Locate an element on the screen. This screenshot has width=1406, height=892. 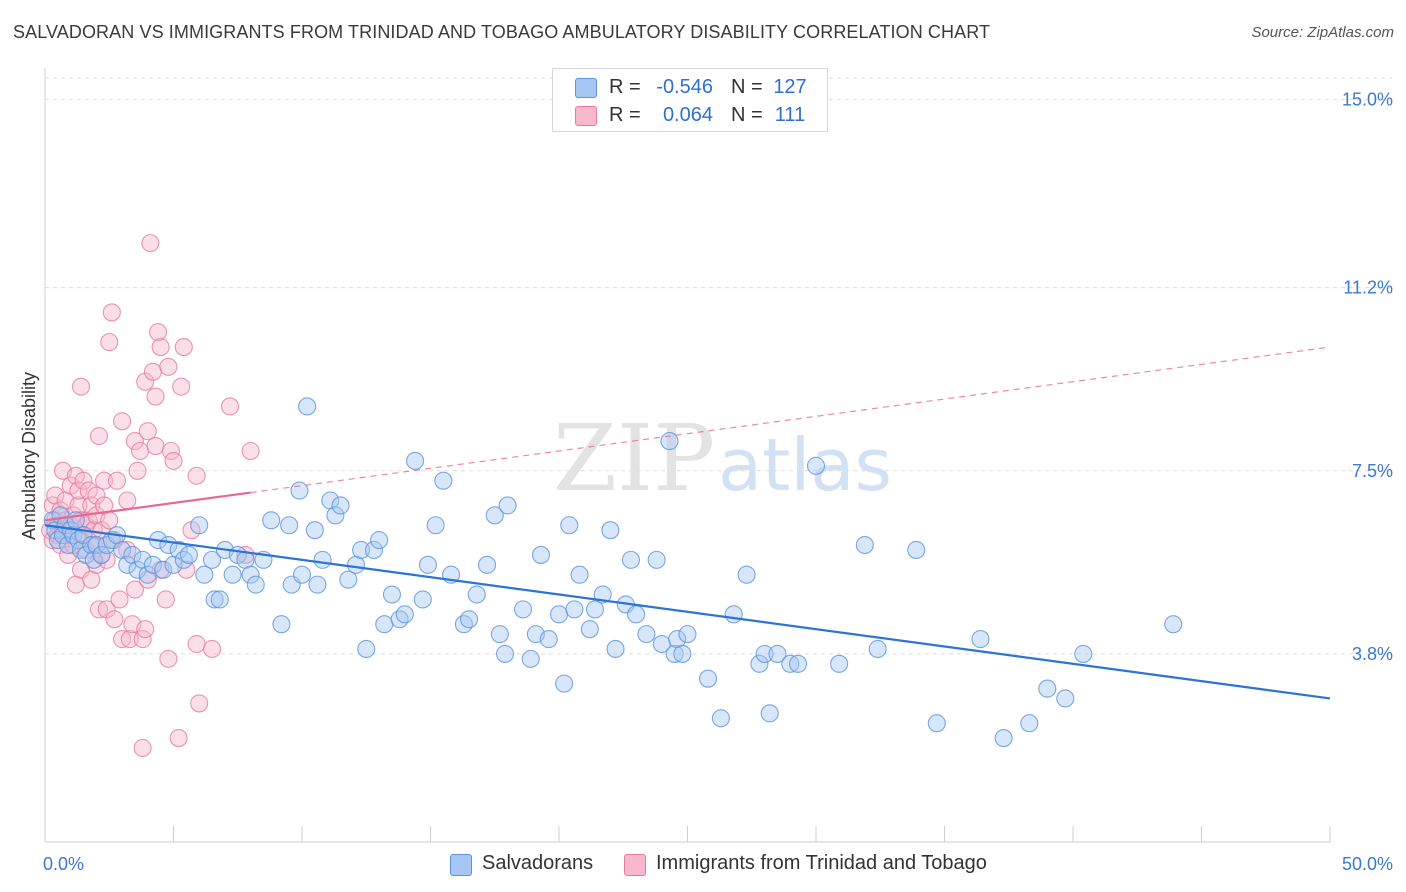
legend-r-value: -0.546 is located at coordinates (684, 87).